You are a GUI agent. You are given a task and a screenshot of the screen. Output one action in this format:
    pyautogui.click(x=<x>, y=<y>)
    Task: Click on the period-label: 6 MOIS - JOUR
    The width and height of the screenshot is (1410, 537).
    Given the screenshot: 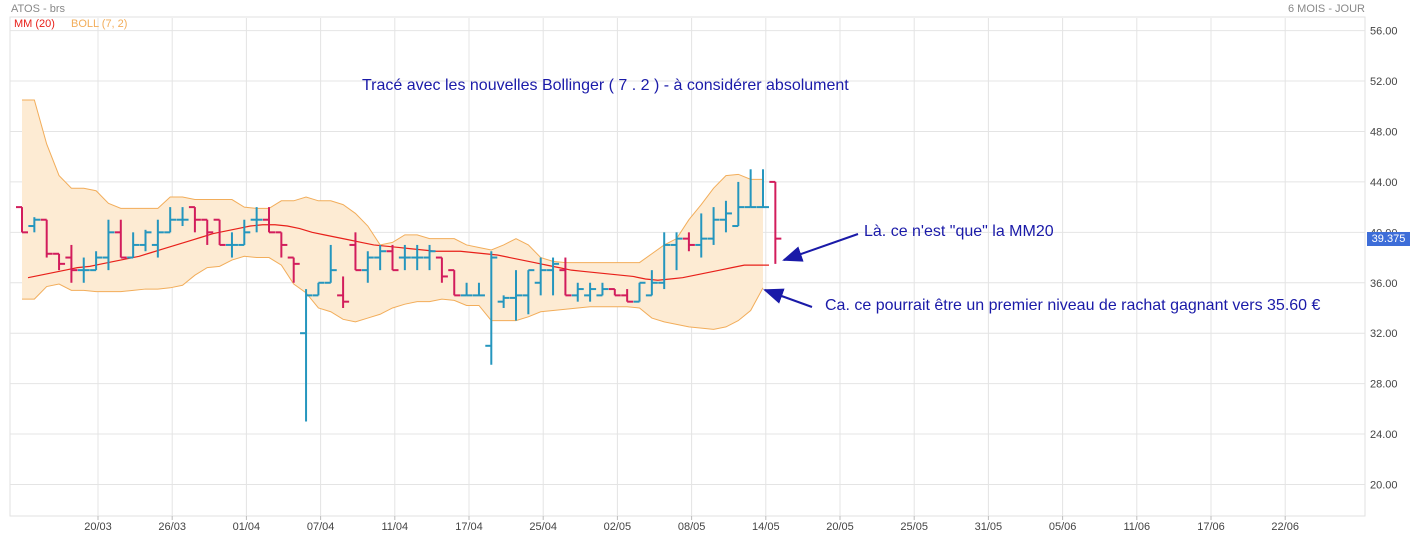 What is the action you would take?
    pyautogui.click(x=1326, y=9)
    